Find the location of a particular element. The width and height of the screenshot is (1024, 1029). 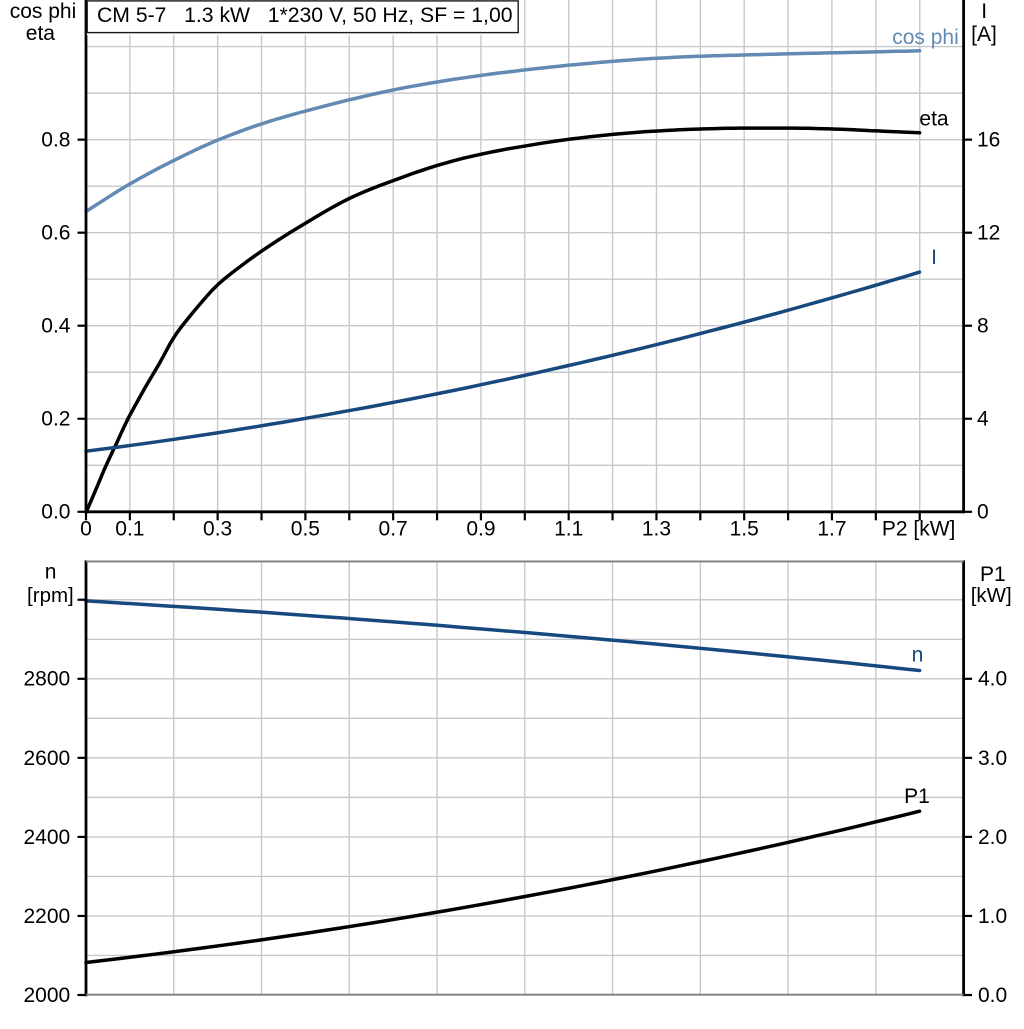

svg-text: 12 is located at coordinates (988, 233).